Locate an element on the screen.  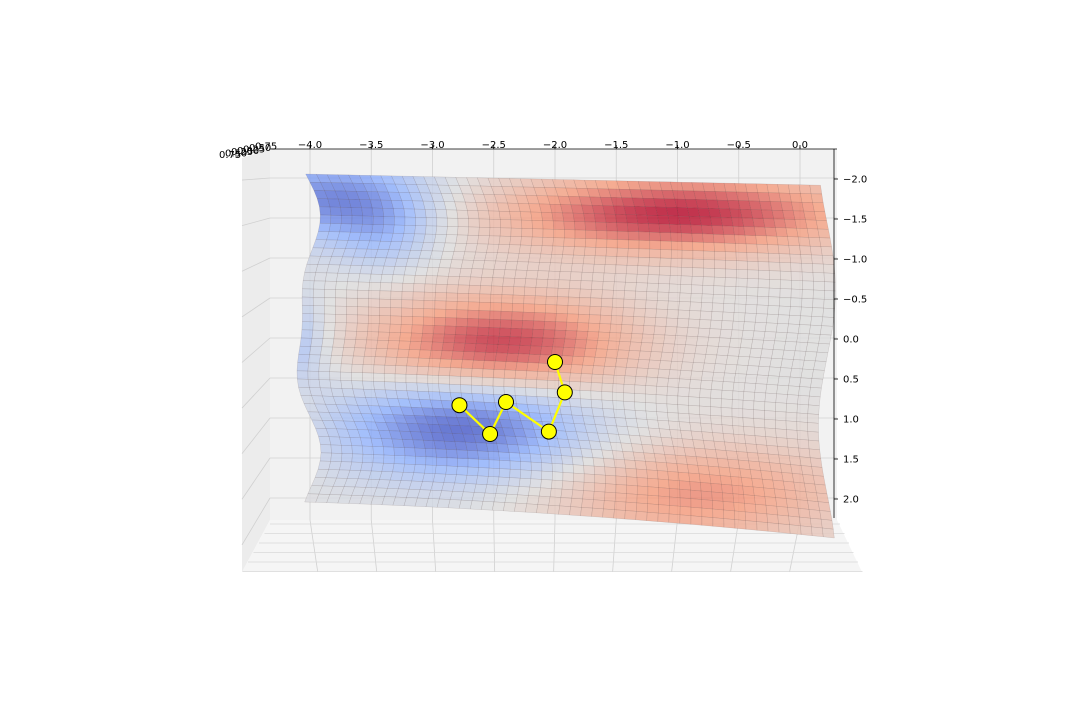
floor-grid-line is located at coordinates (735, 546).